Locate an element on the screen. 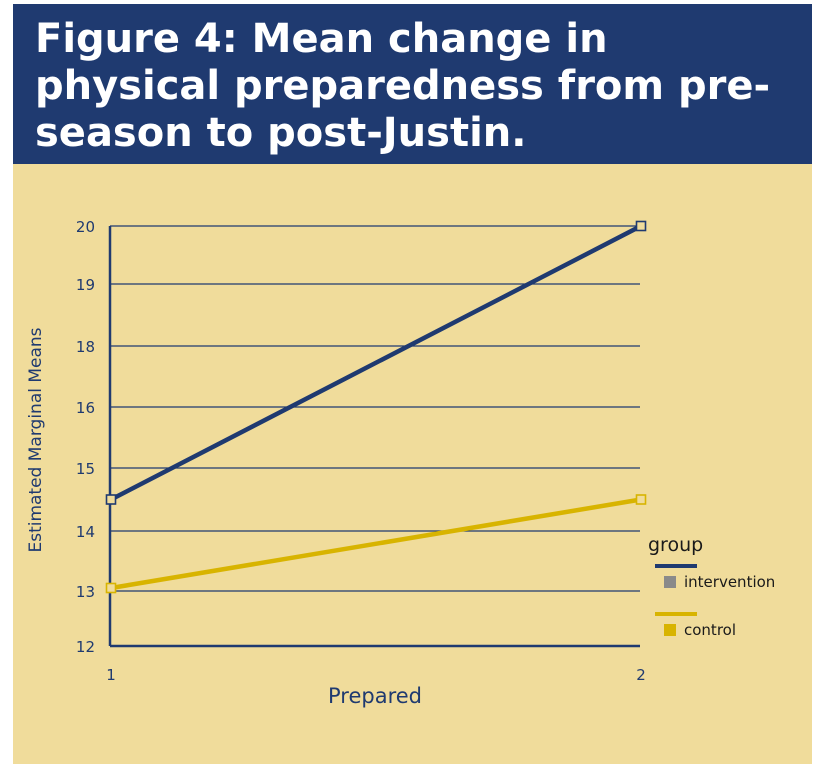  y-tick-label: 18 is located at coordinates (85, 347).